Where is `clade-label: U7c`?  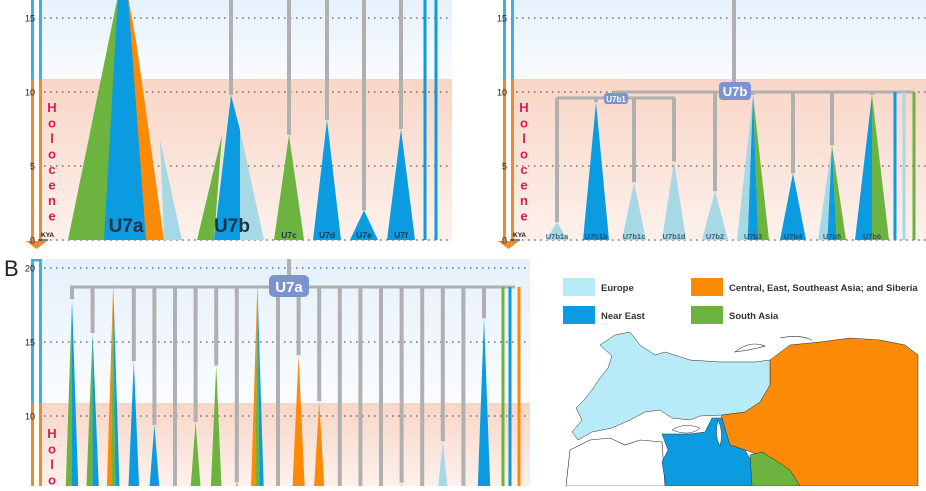 clade-label: U7c is located at coordinates (289, 235).